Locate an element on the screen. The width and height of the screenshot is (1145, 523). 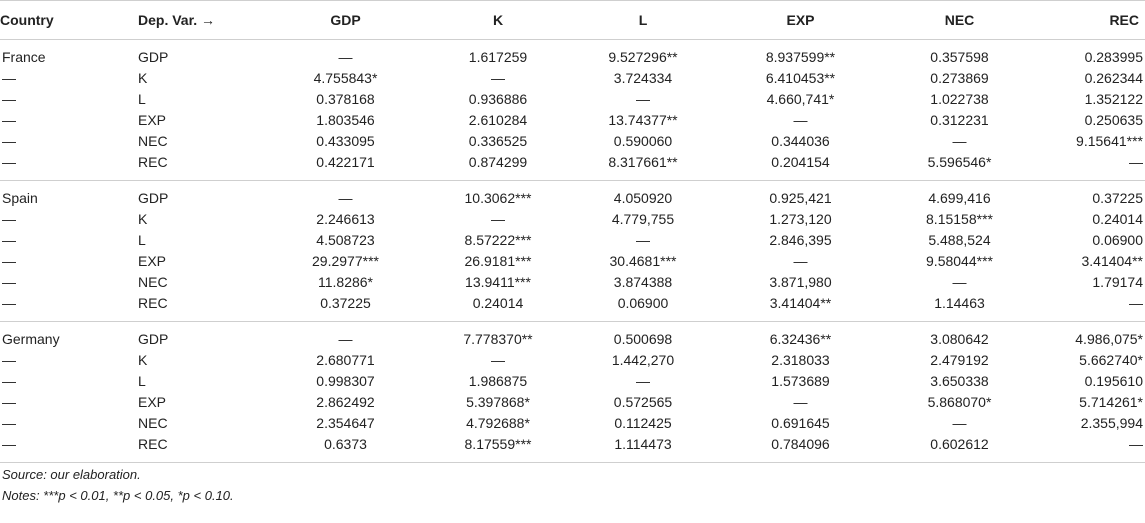
value-cell: 2.246613 is located at coordinates (345, 219).